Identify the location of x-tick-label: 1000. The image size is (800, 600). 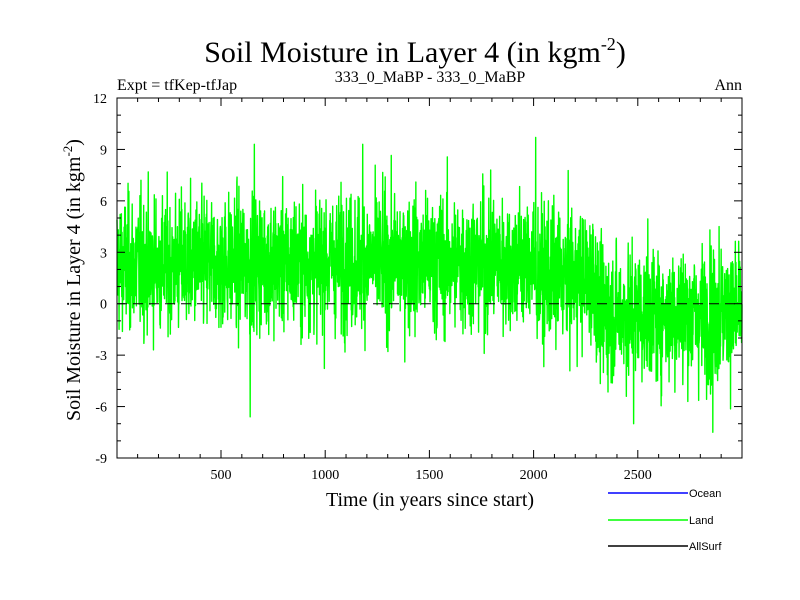
(325, 475).